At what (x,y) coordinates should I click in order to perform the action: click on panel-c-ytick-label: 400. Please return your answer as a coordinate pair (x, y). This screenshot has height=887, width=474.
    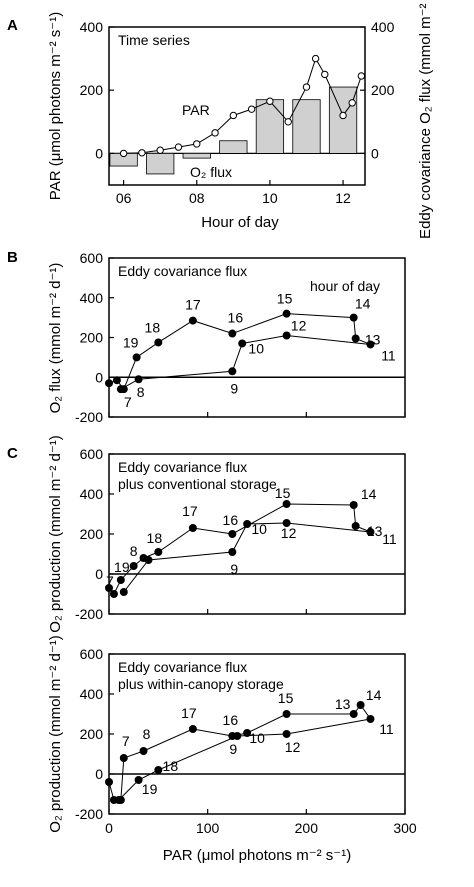
    Looking at the image, I should click on (92, 494).